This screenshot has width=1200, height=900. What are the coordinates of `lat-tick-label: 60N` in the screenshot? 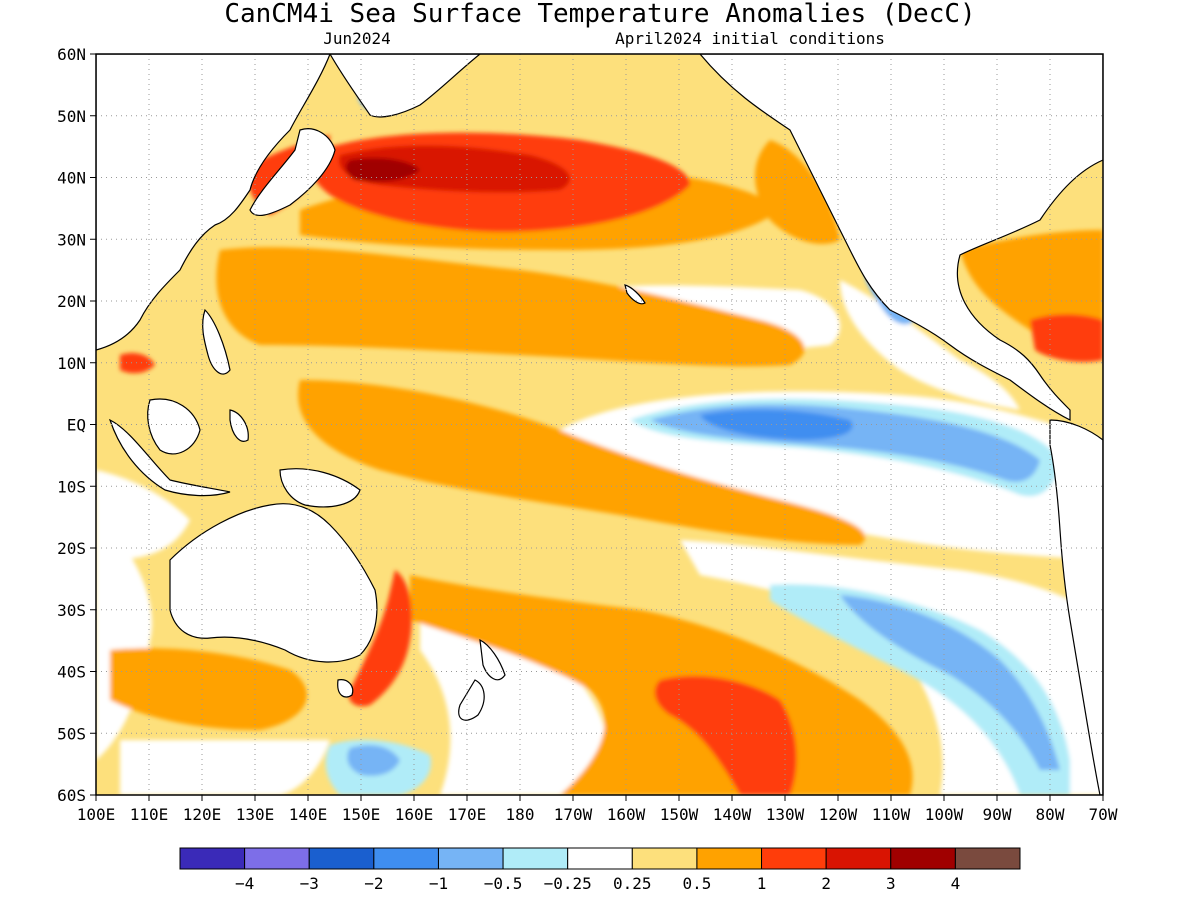 It's located at (71, 54).